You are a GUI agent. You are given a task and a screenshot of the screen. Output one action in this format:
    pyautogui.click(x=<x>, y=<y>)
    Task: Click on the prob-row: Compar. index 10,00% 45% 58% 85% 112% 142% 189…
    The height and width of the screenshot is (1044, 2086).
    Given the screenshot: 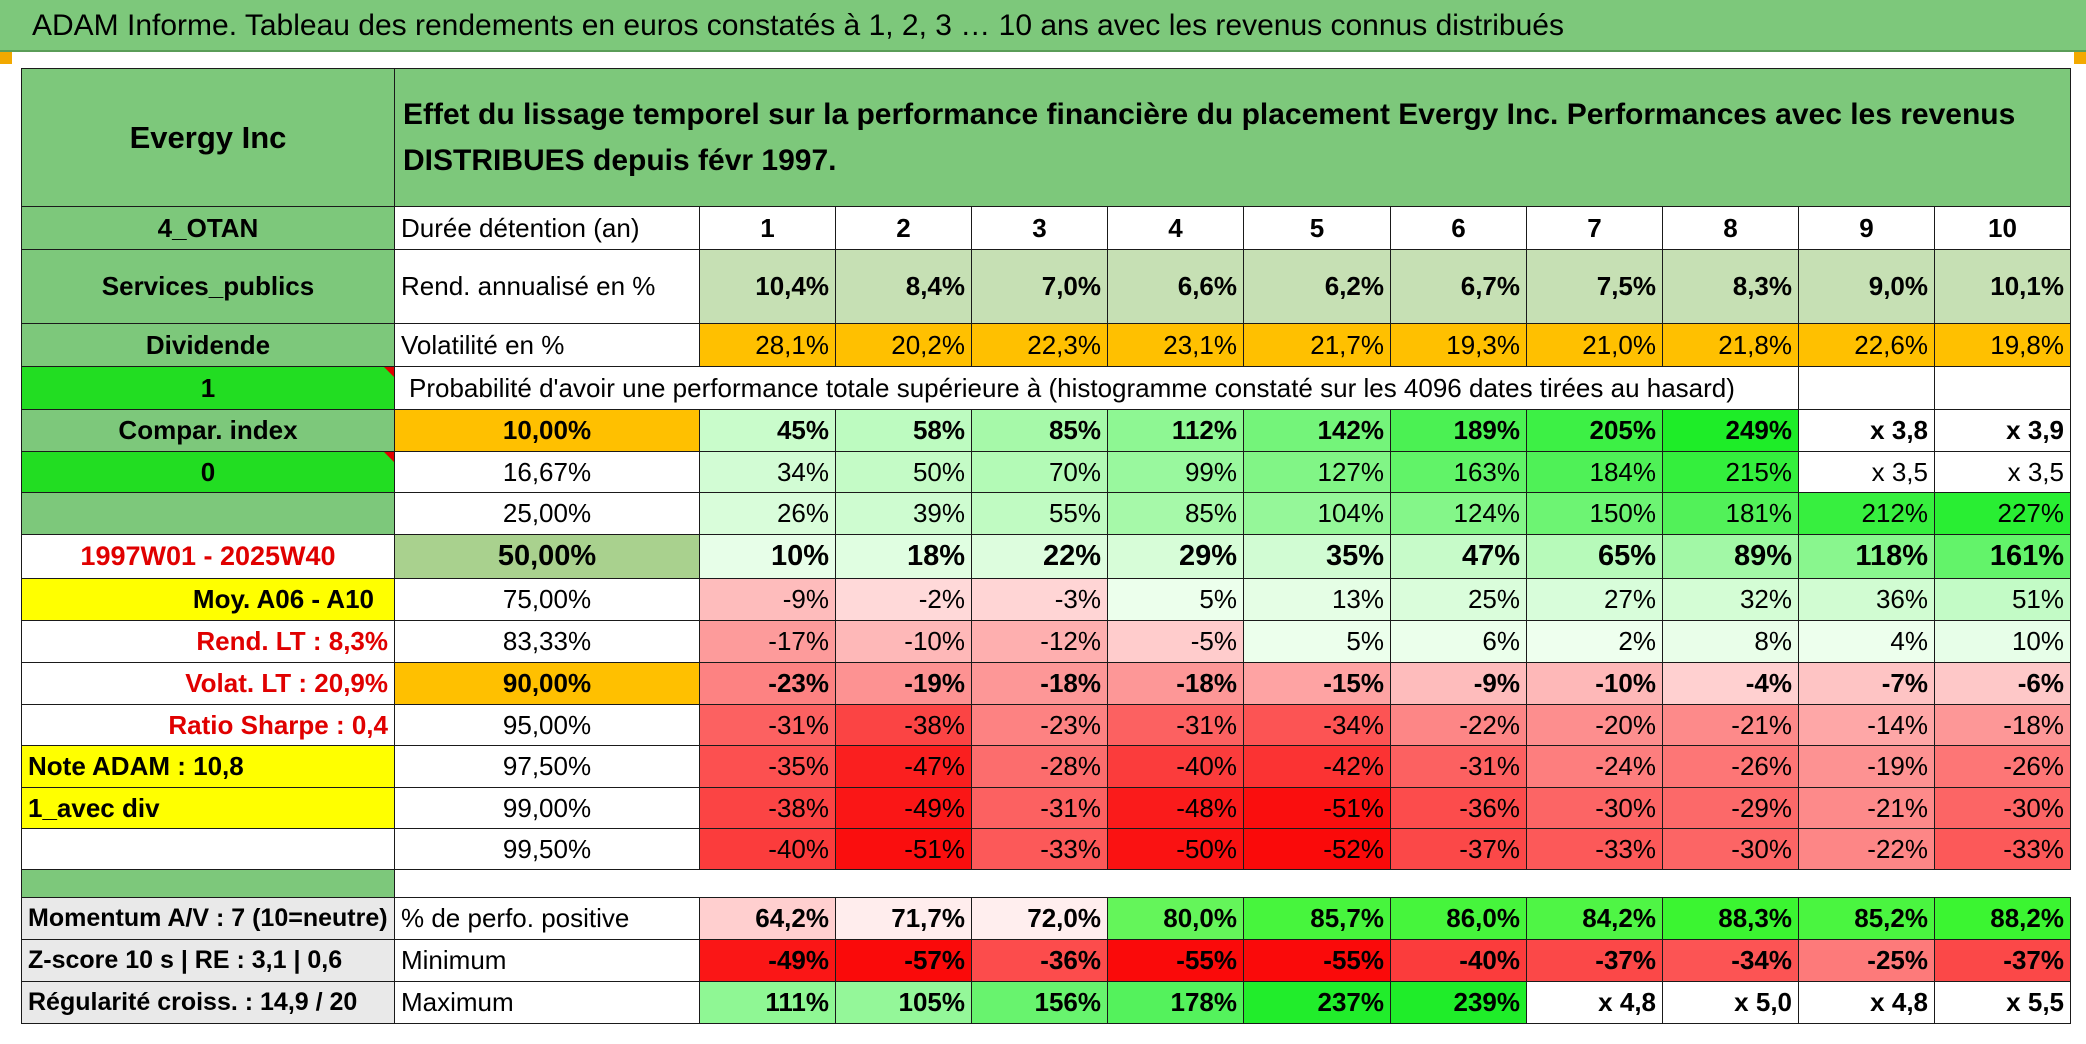 What is the action you would take?
    pyautogui.click(x=1046, y=430)
    